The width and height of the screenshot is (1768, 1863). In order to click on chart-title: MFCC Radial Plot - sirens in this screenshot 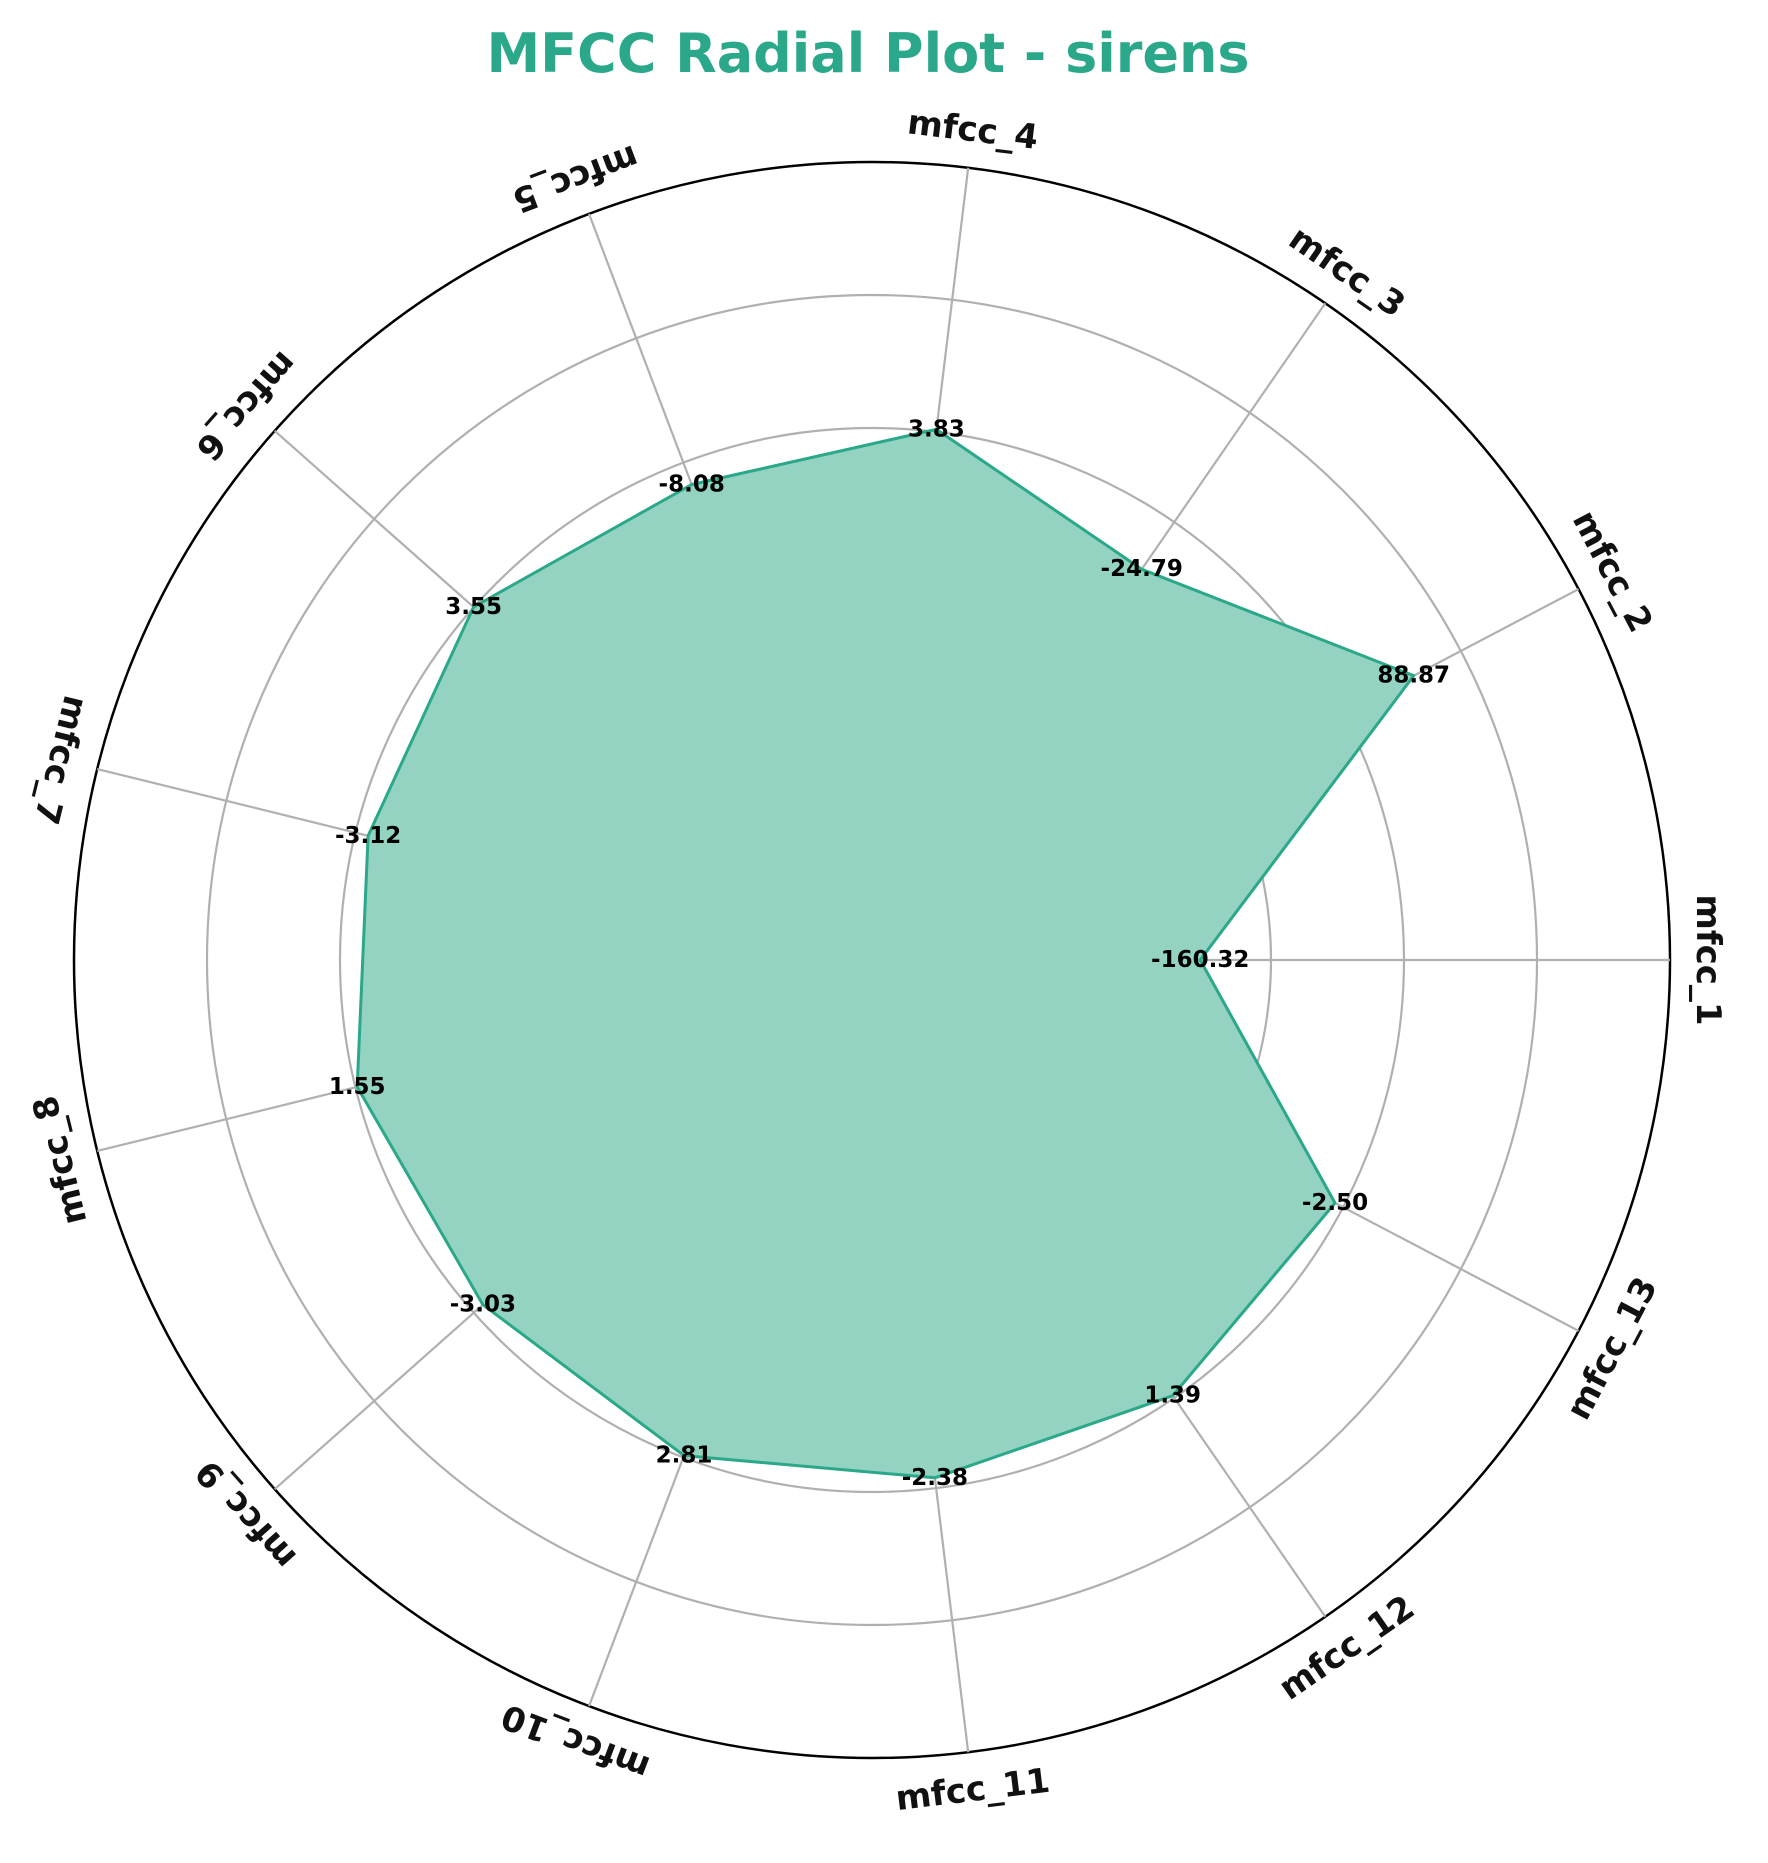, I will do `click(867, 53)`.